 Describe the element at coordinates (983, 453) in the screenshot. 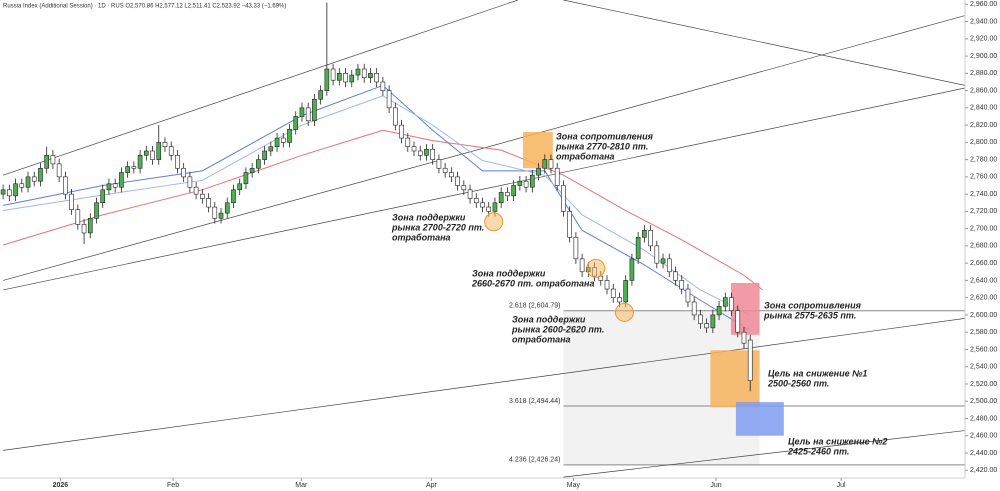

I see `y-tick-label: 2,440.00` at that location.